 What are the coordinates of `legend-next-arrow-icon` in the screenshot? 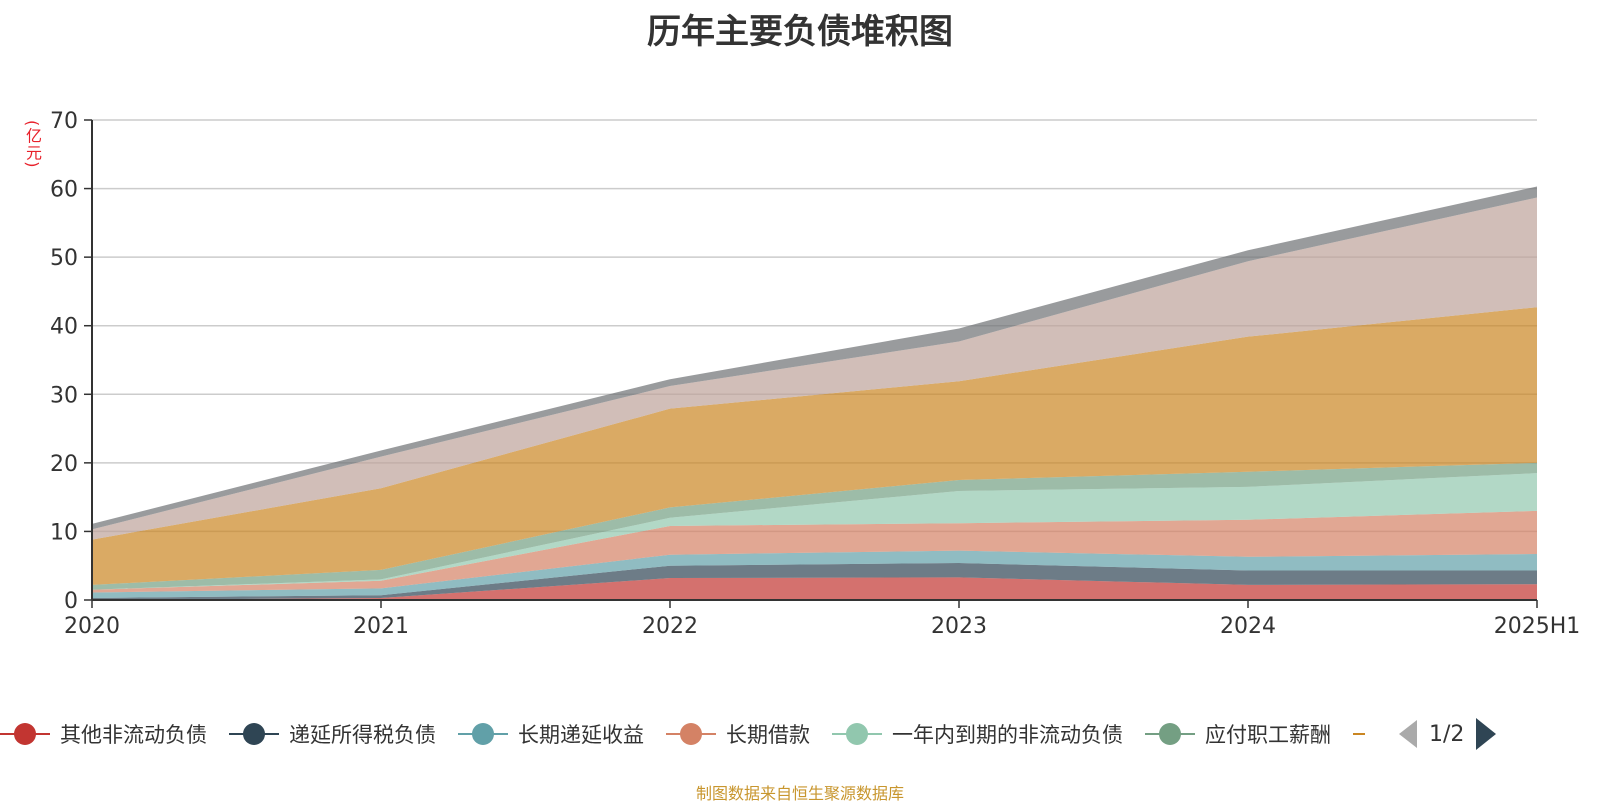 It's located at (1486, 734).